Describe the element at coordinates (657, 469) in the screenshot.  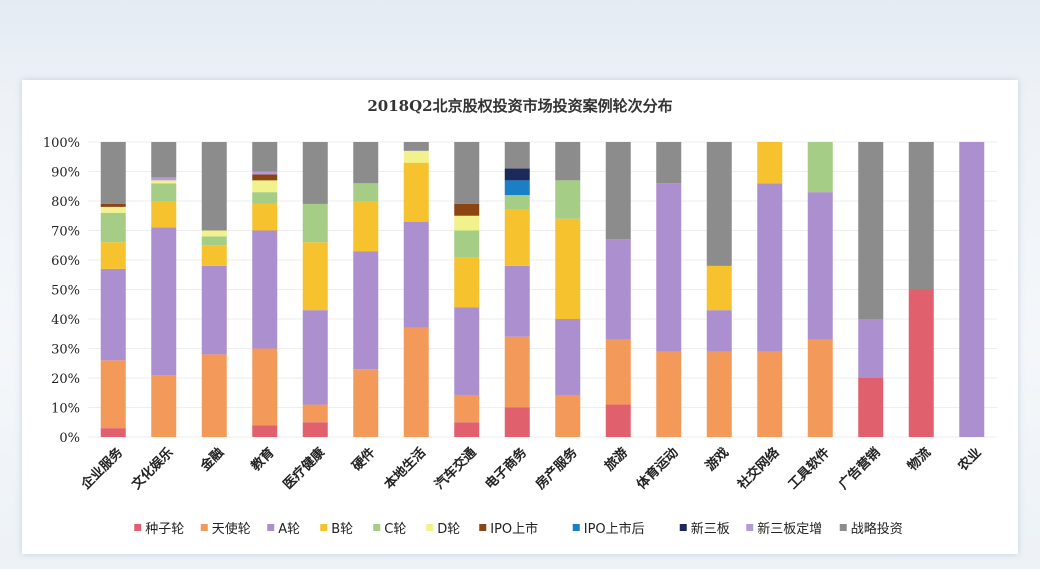
I see `x-tick-label: 体育运动` at that location.